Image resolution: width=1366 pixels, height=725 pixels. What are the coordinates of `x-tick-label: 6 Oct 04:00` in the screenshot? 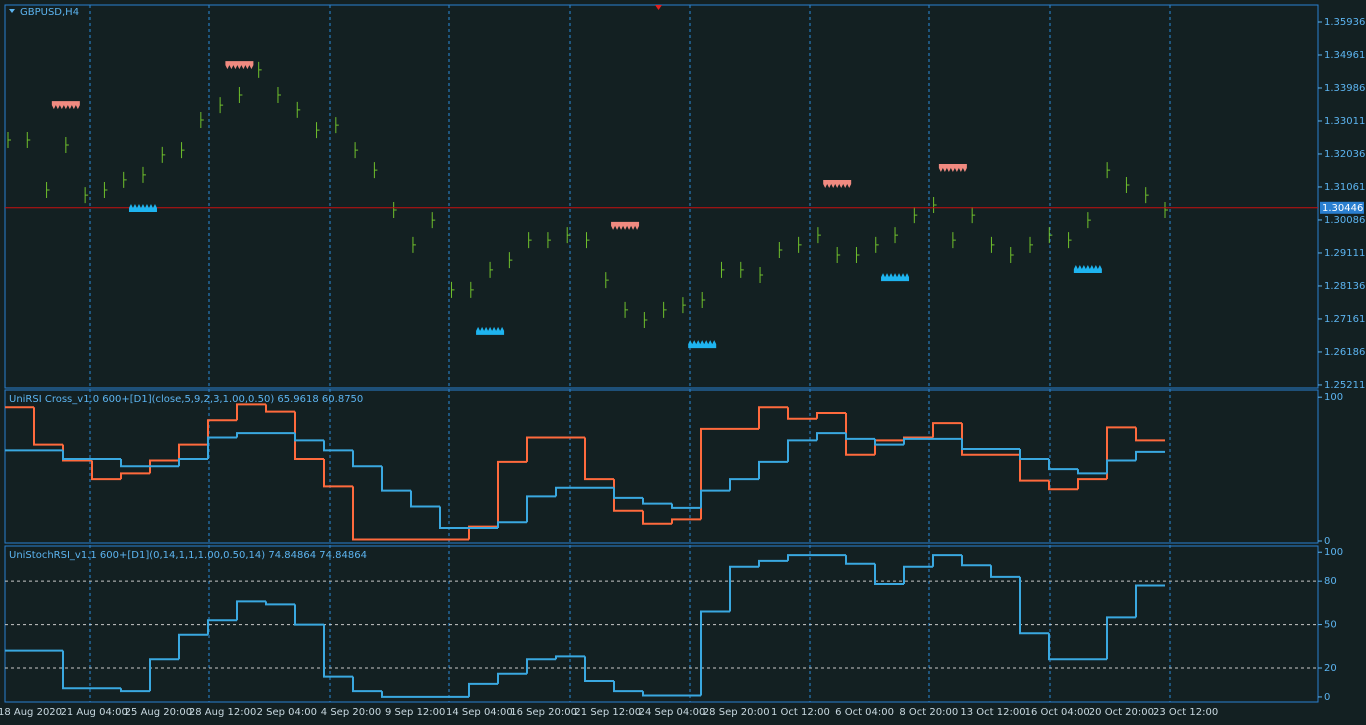 It's located at (864, 712).